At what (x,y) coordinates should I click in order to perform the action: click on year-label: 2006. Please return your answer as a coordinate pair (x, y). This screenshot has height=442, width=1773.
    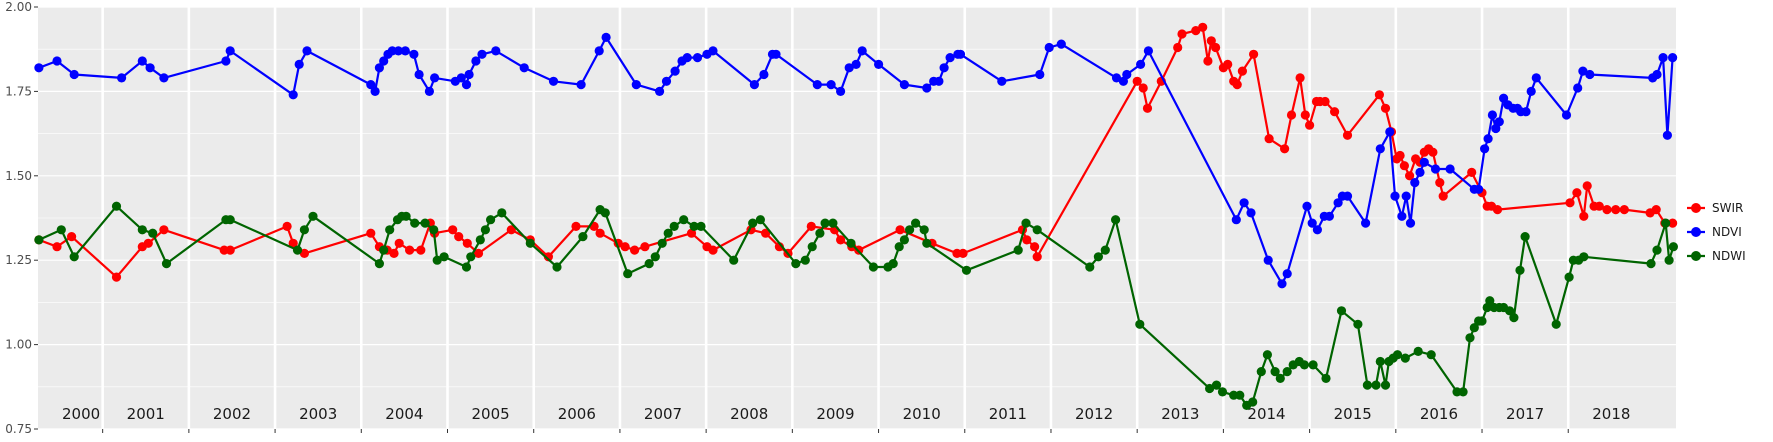
    Looking at the image, I should click on (577, 414).